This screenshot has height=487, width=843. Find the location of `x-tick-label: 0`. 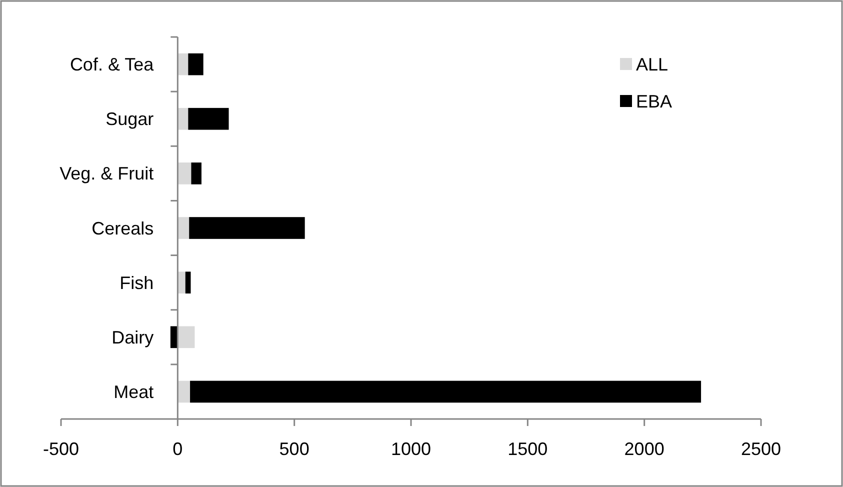

x-tick-label: 0 is located at coordinates (177, 449).